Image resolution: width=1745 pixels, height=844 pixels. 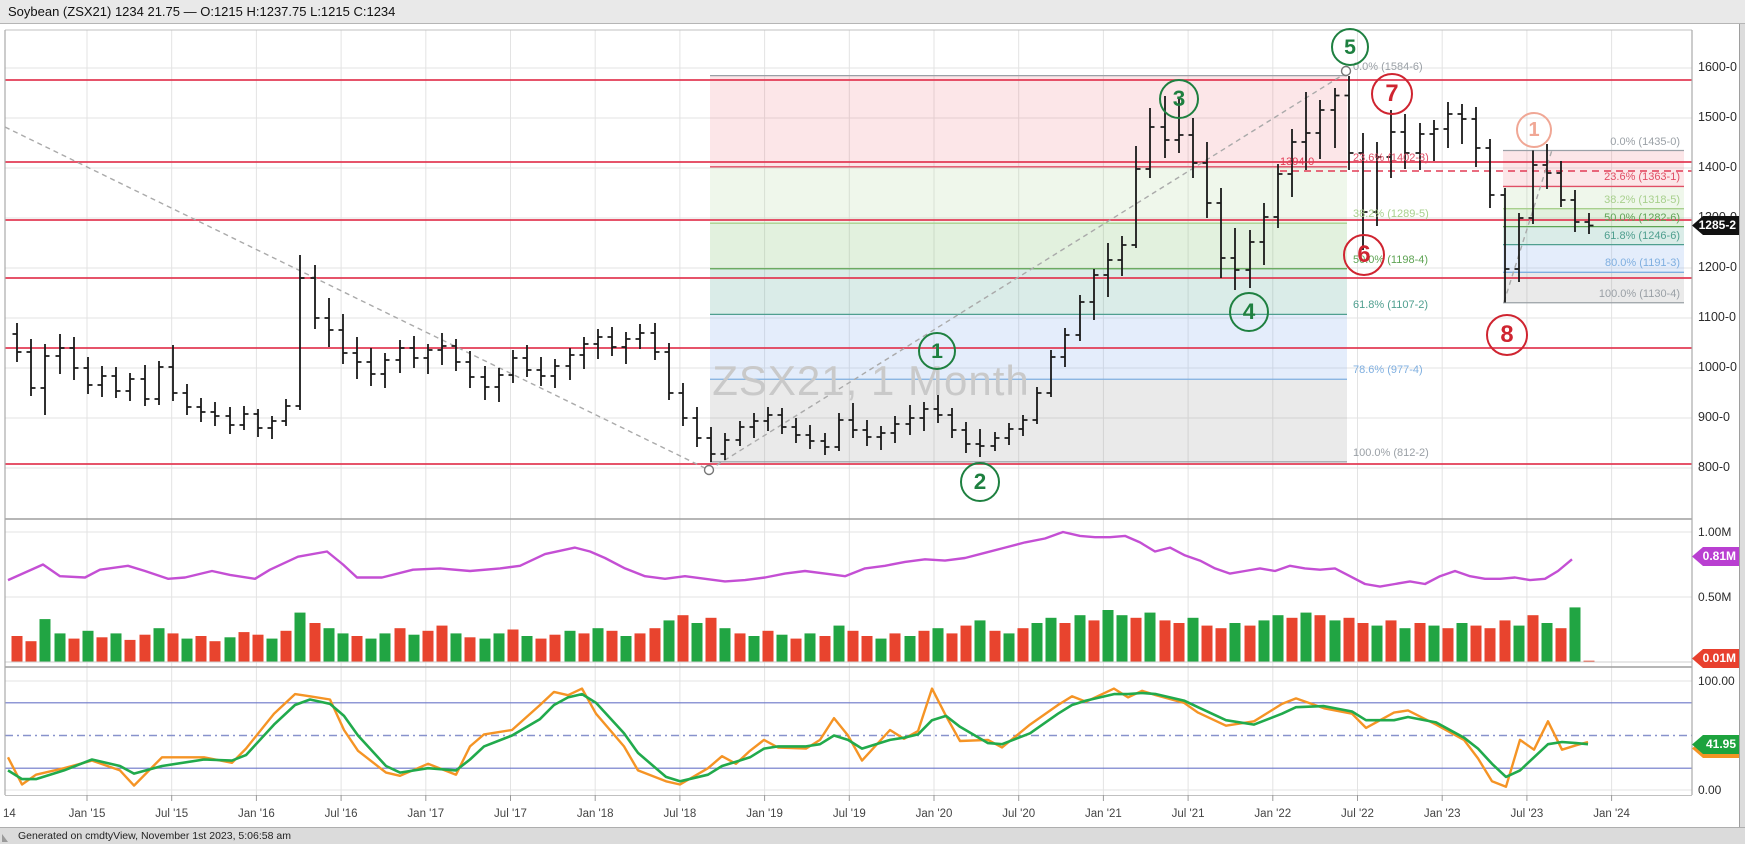 I want to click on elliott-wave-marker-4: 4, so click(x=1249, y=312).